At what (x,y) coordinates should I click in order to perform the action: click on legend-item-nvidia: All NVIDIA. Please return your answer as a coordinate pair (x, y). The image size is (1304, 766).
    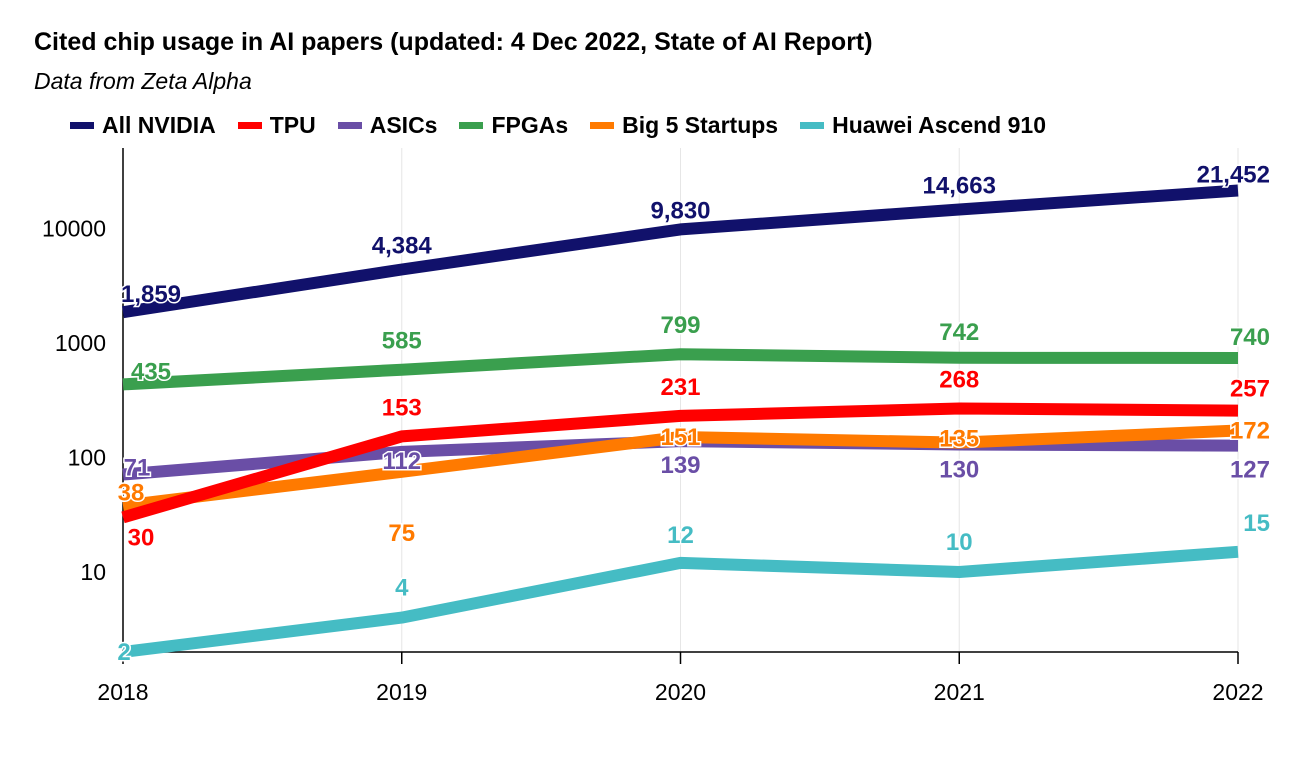
    Looking at the image, I should click on (143, 125).